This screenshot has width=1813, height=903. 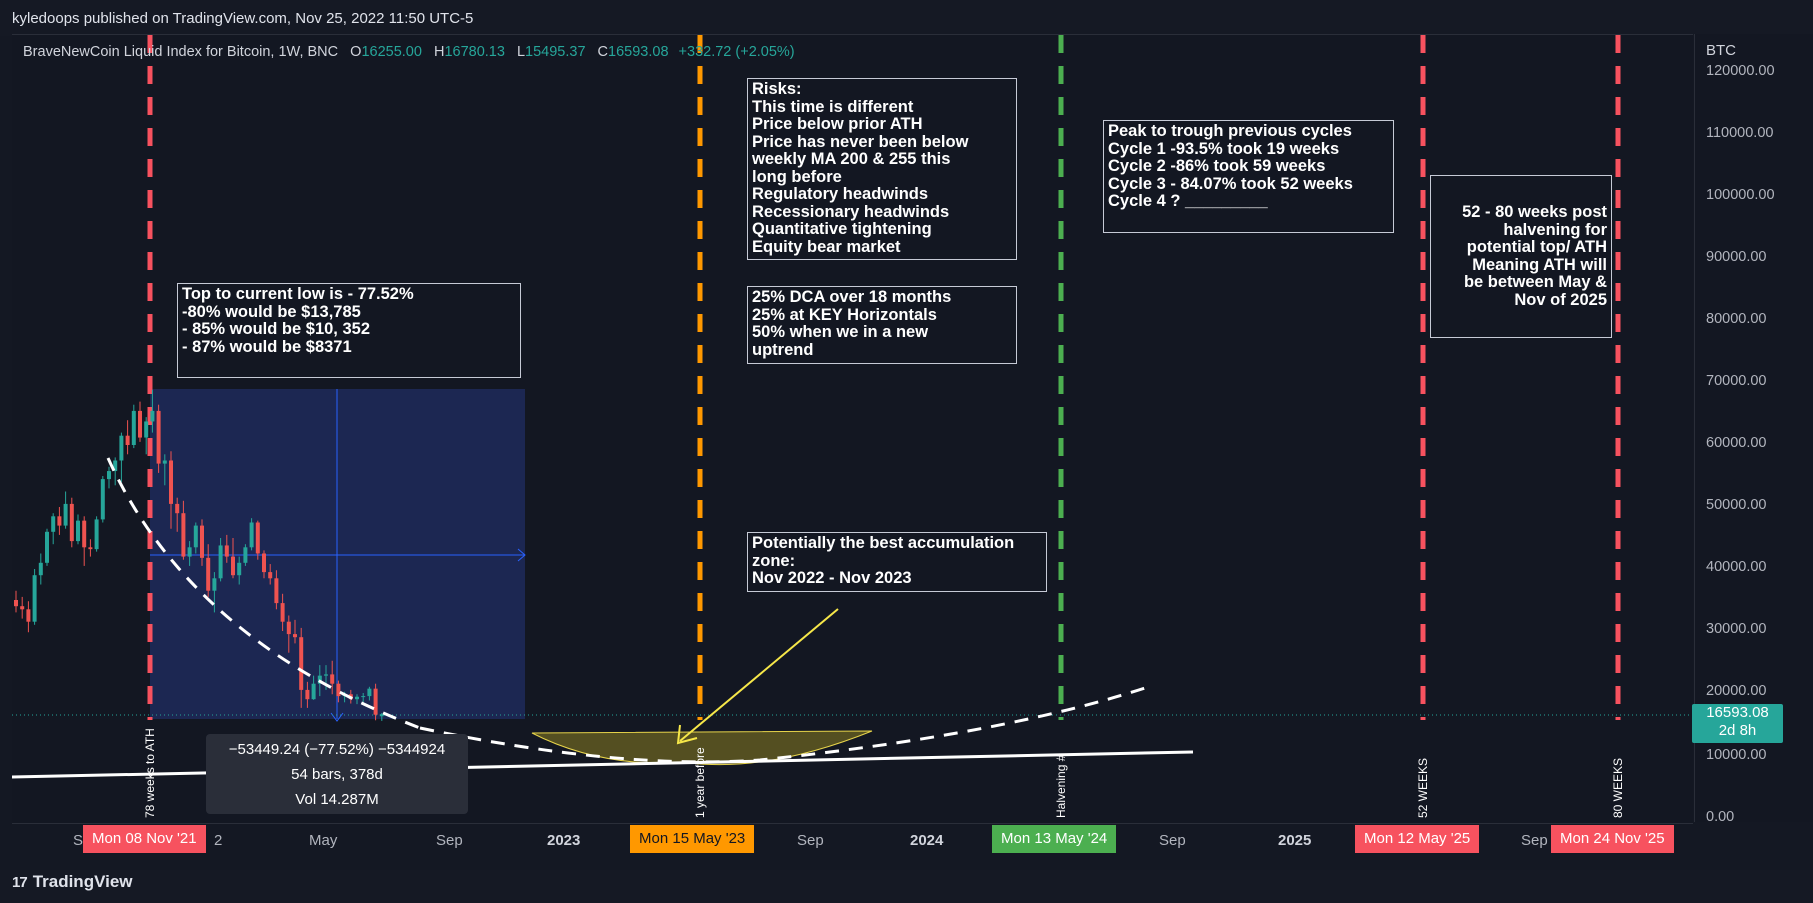 I want to click on open-label: O, so click(x=356, y=52).